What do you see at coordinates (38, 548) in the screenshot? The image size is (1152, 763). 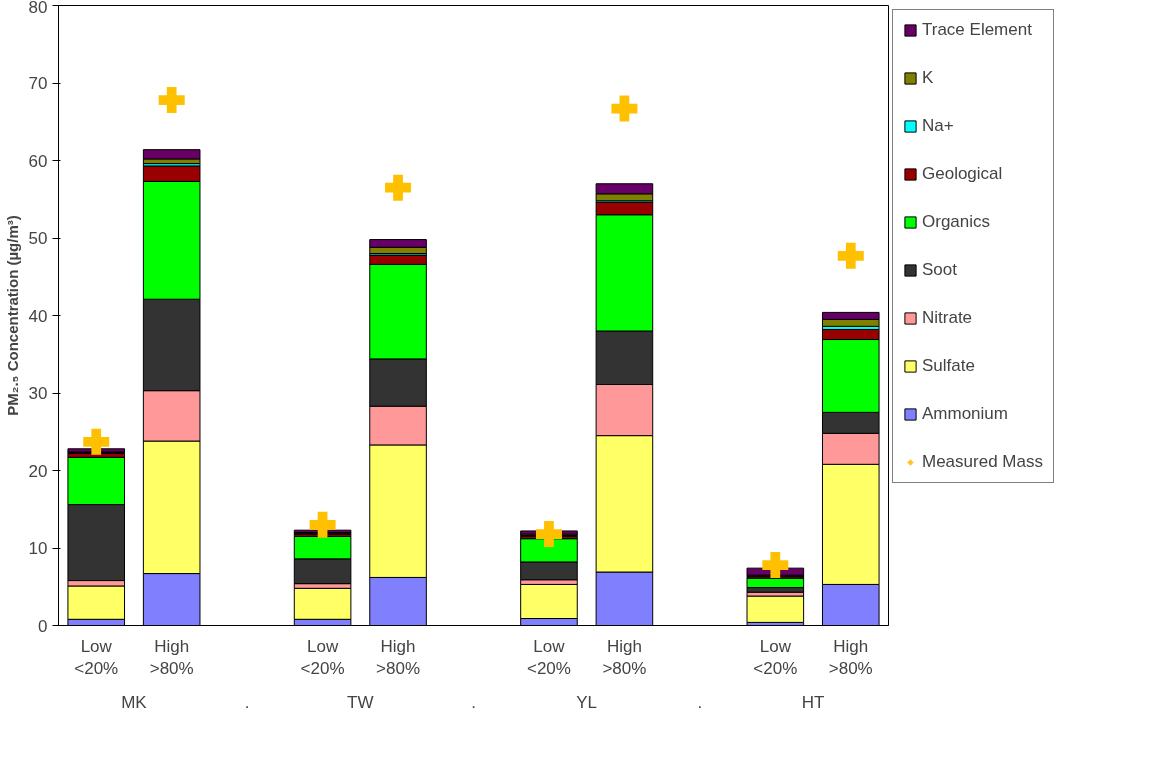 I see `y-tick-label: 10` at bounding box center [38, 548].